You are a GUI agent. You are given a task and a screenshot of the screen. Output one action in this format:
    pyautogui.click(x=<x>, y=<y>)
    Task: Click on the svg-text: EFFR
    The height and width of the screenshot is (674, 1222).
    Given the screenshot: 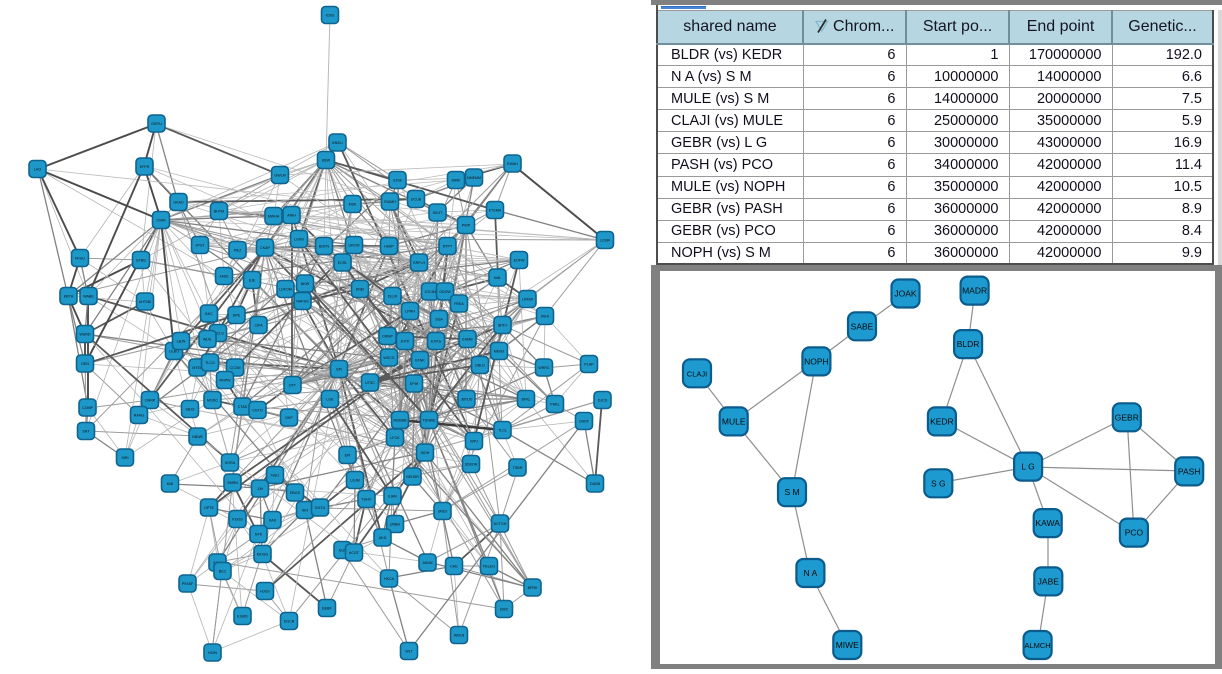 What is the action you would take?
    pyautogui.click(x=145, y=167)
    